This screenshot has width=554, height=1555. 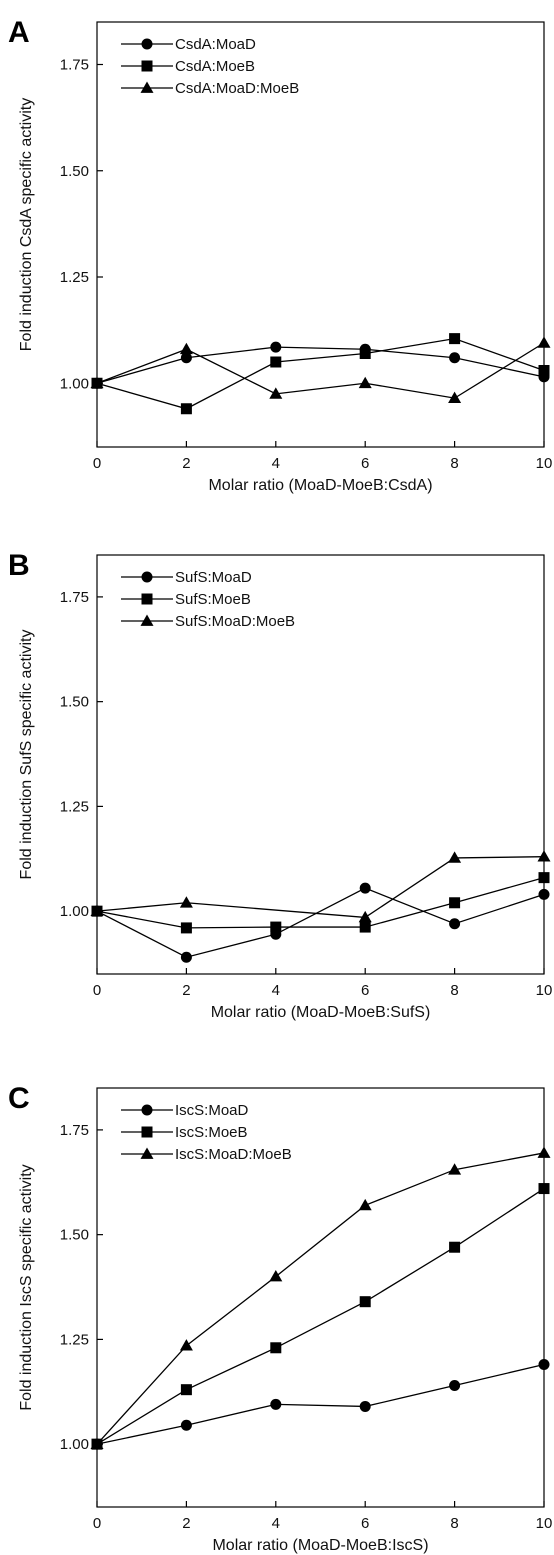 I want to click on legend-label: CsdA:MoaD:MoeB, so click(x=237, y=88).